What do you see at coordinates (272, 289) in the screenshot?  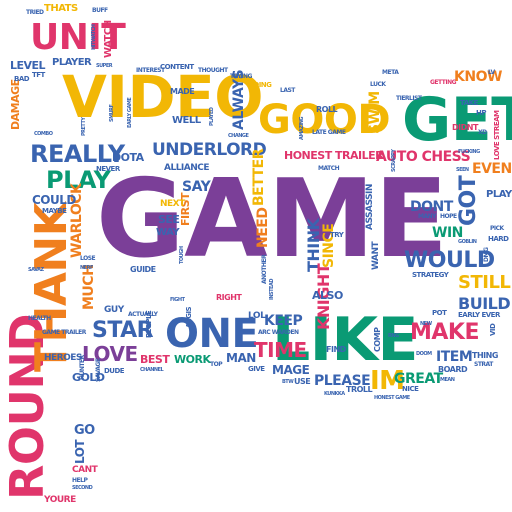 I see `cloud-word: INSTEAD` at bounding box center [272, 289].